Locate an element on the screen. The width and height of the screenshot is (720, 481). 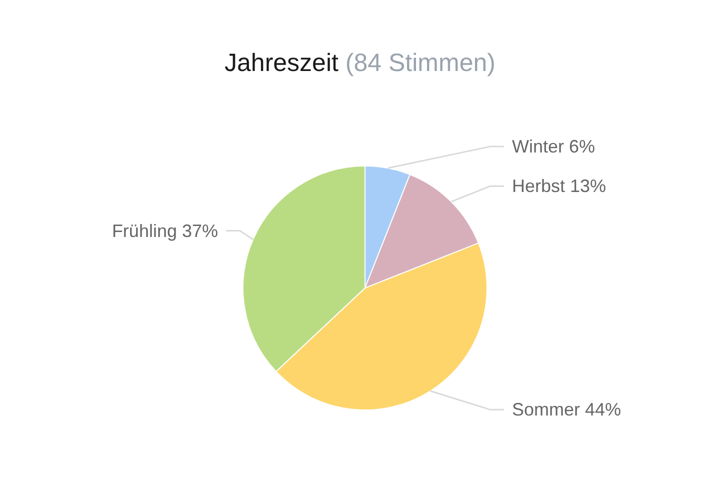
slice-label: Herbst 13% is located at coordinates (559, 186).